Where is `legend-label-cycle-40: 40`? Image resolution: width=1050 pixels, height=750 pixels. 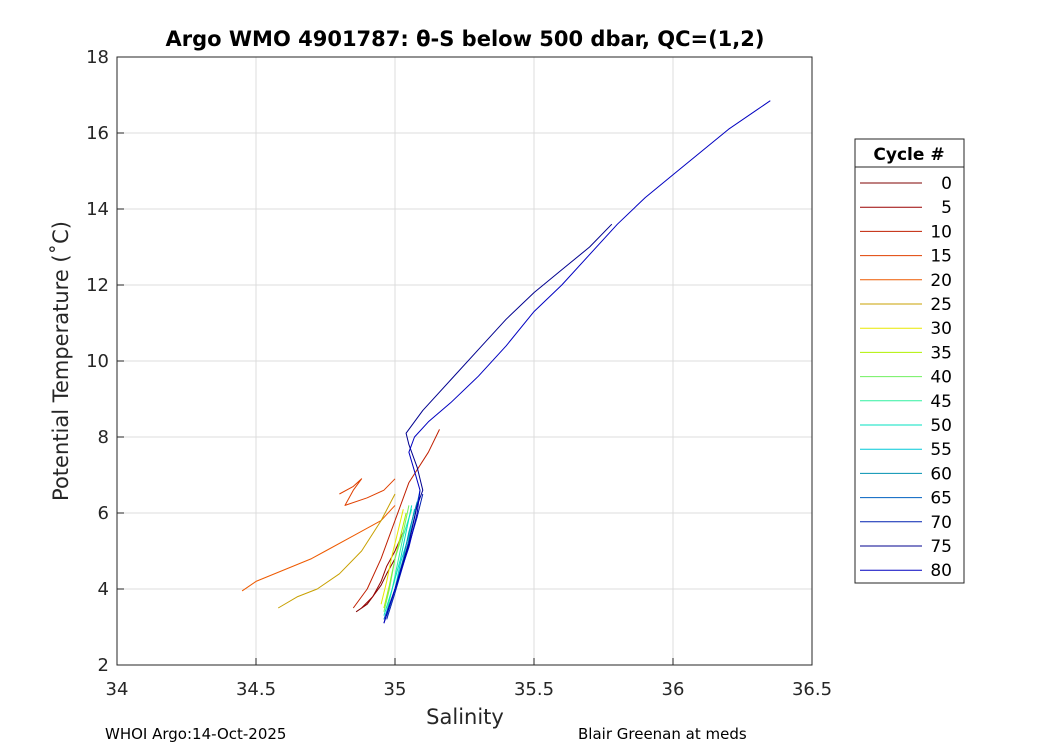 legend-label-cycle-40: 40 is located at coordinates (941, 378).